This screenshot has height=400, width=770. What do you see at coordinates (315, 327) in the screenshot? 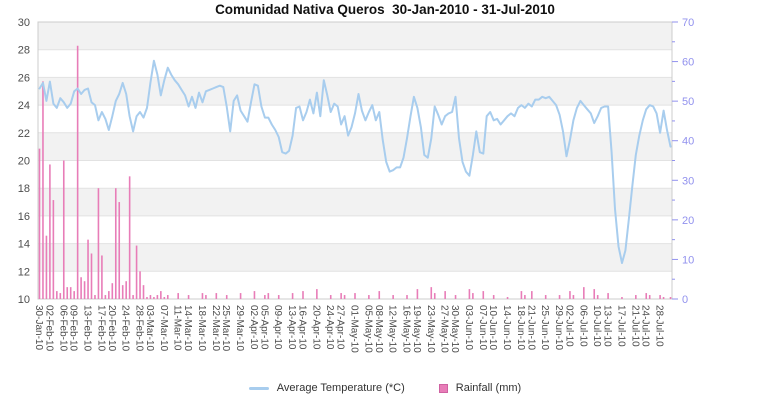
I see `x-axis-tick-label: 20-Apr-10` at bounding box center [315, 327].